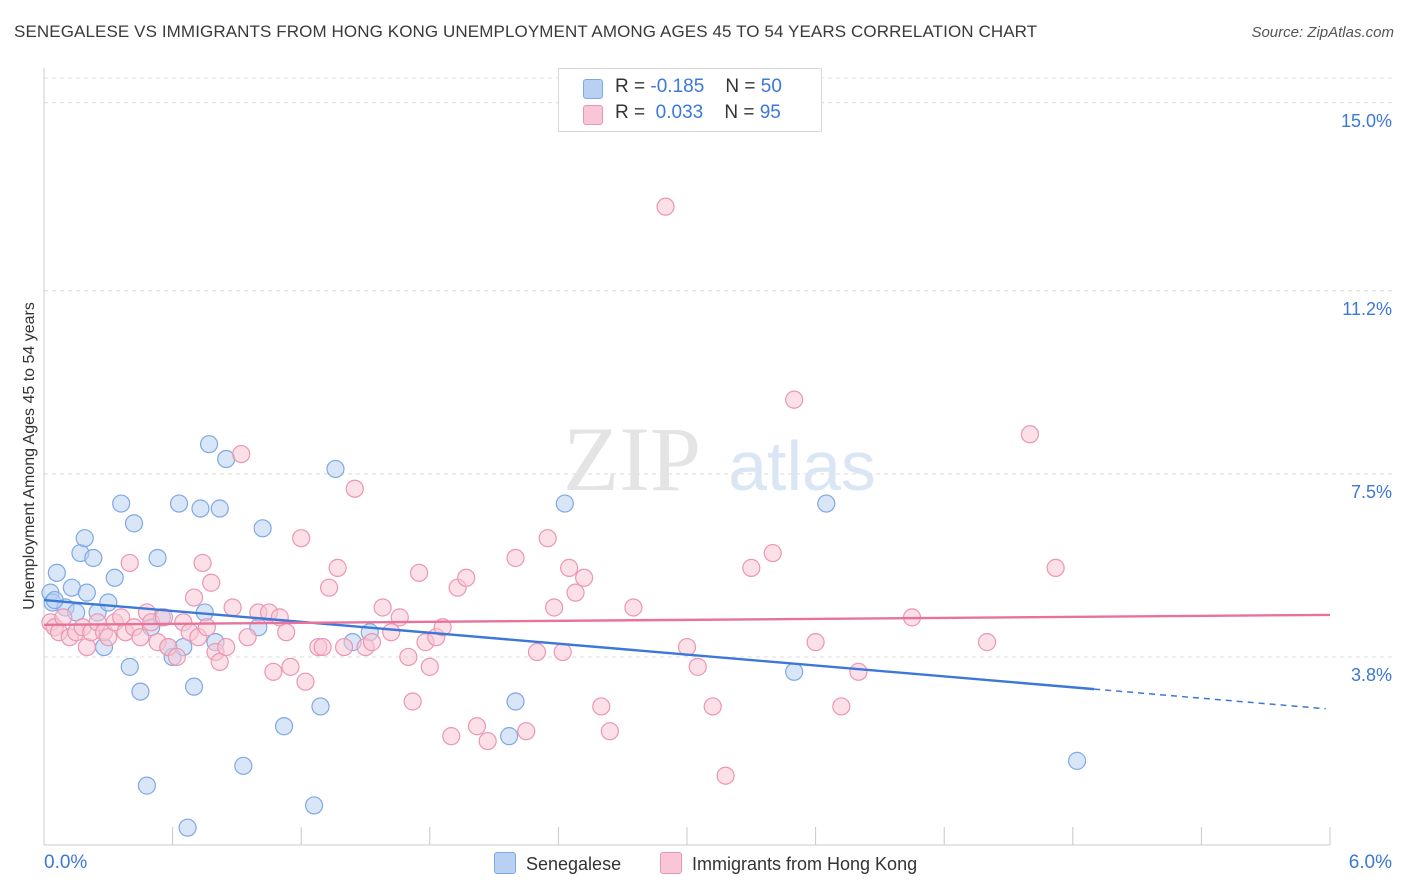 The height and width of the screenshot is (892, 1406). What do you see at coordinates (671, 863) in the screenshot?
I see `bottom-legend-swatch-hong-kong` at bounding box center [671, 863].